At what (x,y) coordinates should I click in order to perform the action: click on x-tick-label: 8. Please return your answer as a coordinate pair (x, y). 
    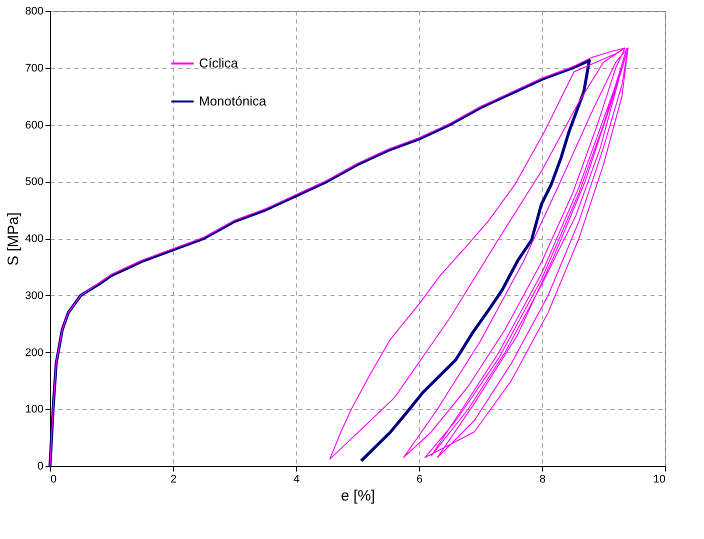
    Looking at the image, I should click on (542, 480).